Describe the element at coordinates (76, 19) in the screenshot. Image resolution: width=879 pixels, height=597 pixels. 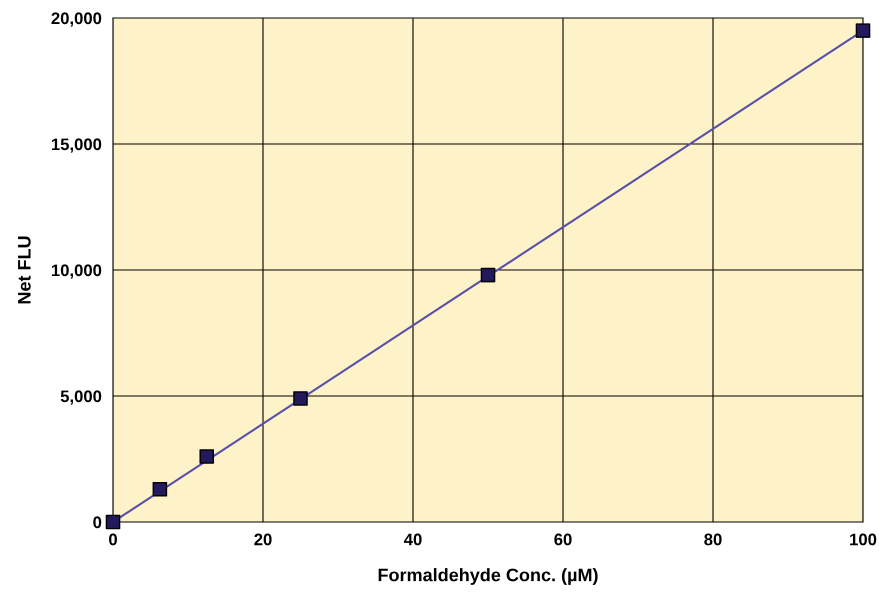
I see `y-tick-label: 20,000` at that location.